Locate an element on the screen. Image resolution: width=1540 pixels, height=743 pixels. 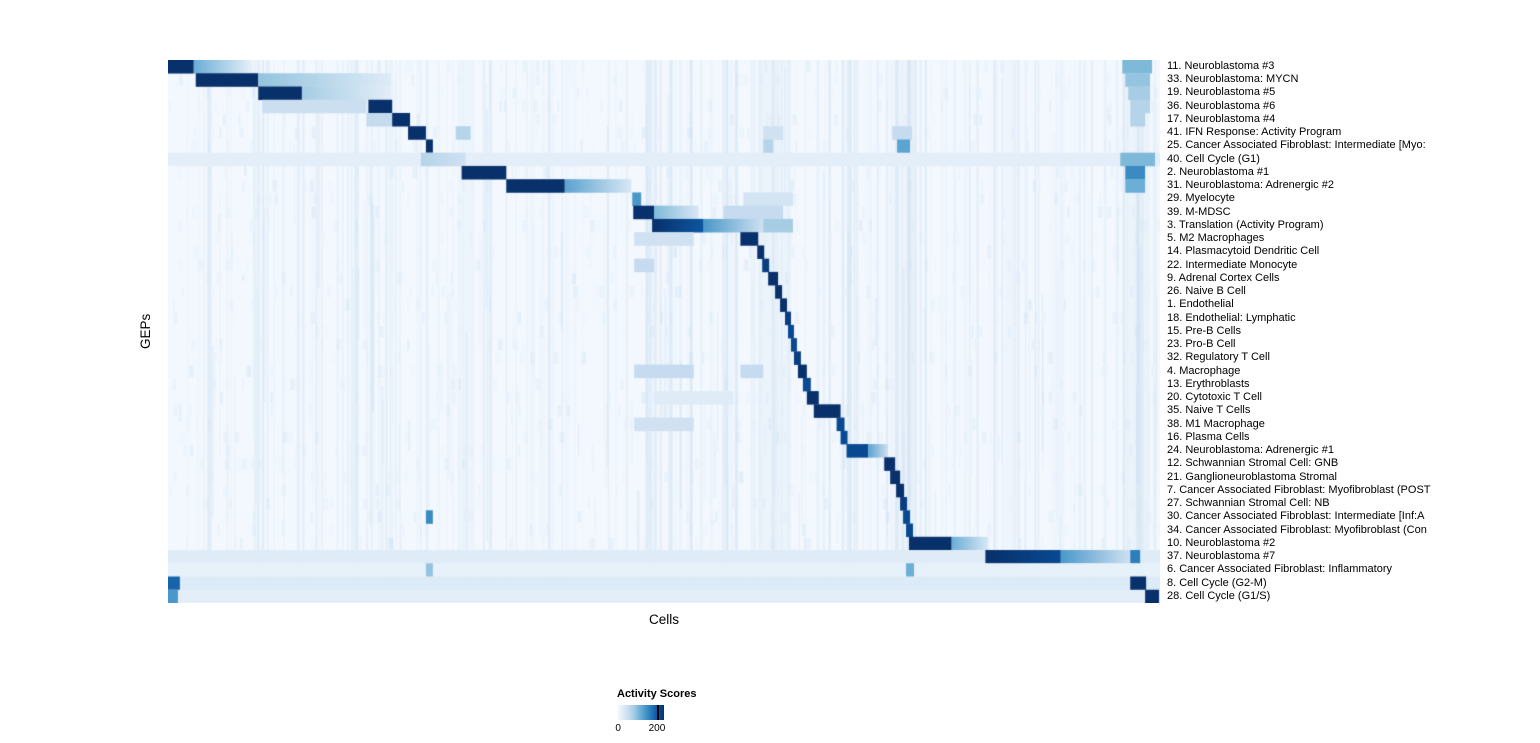
row-label: 33. Neuroblastoma: MYCN is located at coordinates (1233, 79).